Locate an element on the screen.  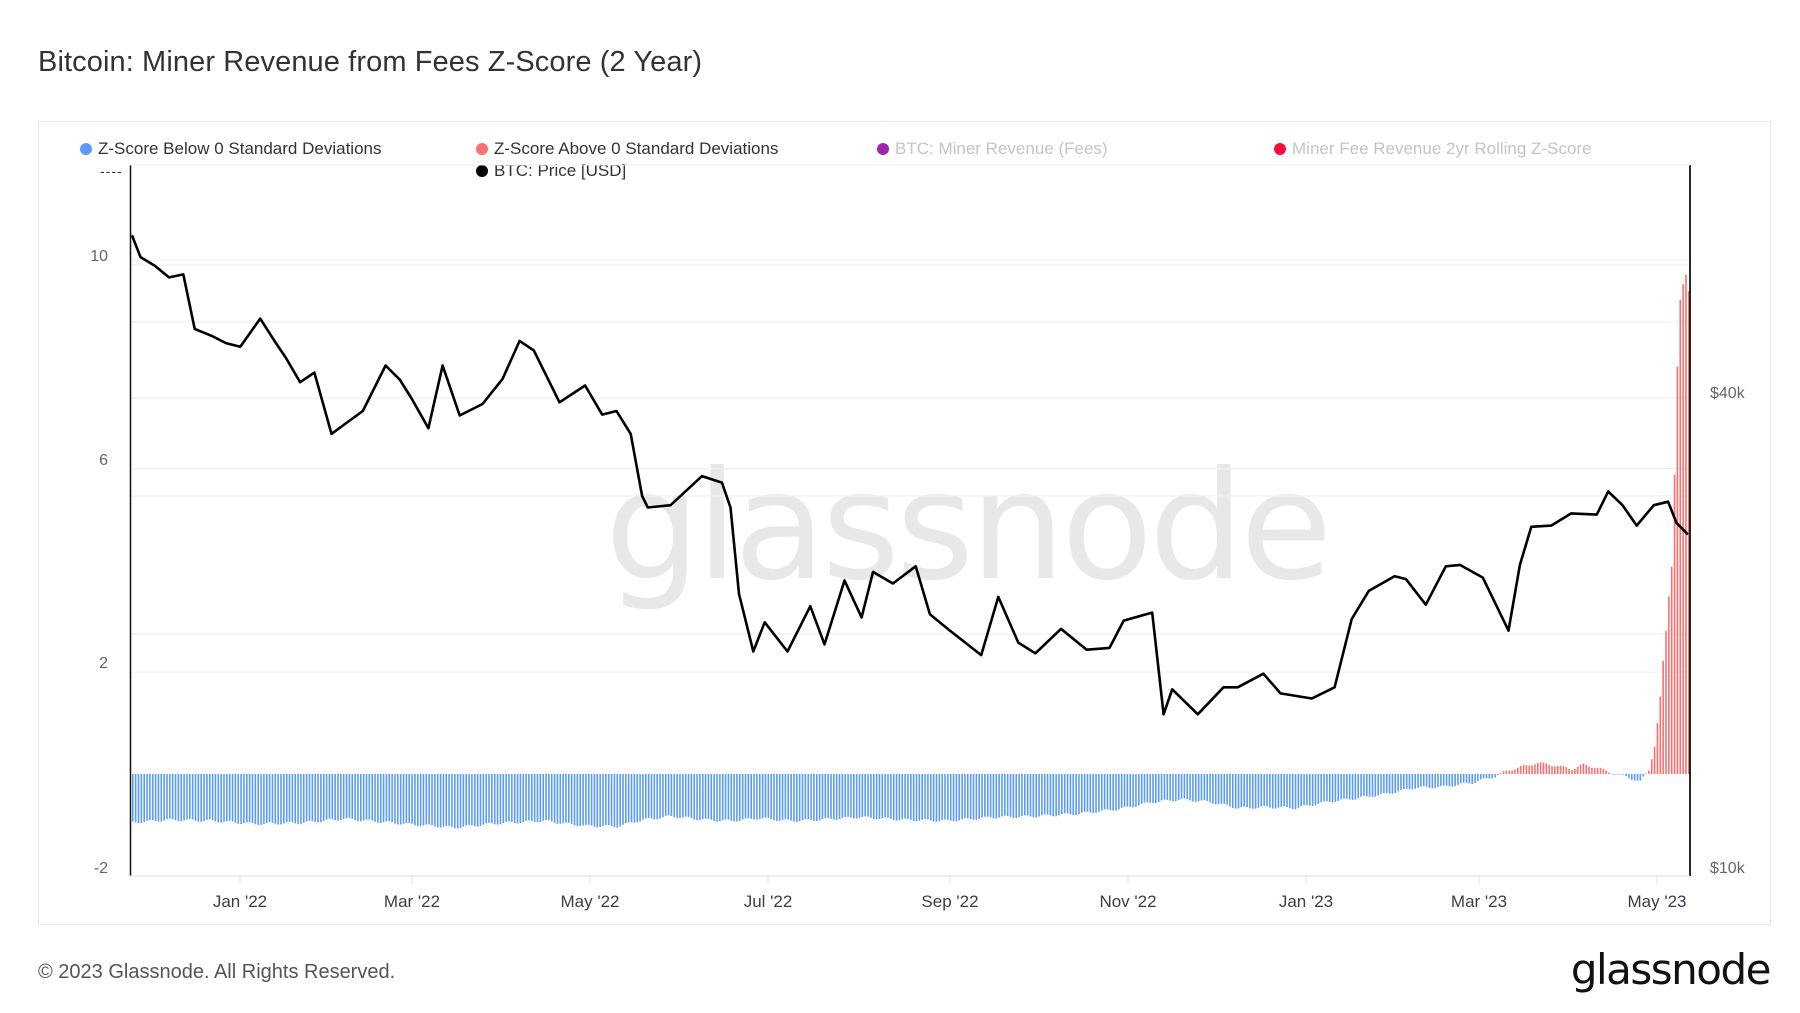
legend-dot-purple-icon is located at coordinates (883, 149).